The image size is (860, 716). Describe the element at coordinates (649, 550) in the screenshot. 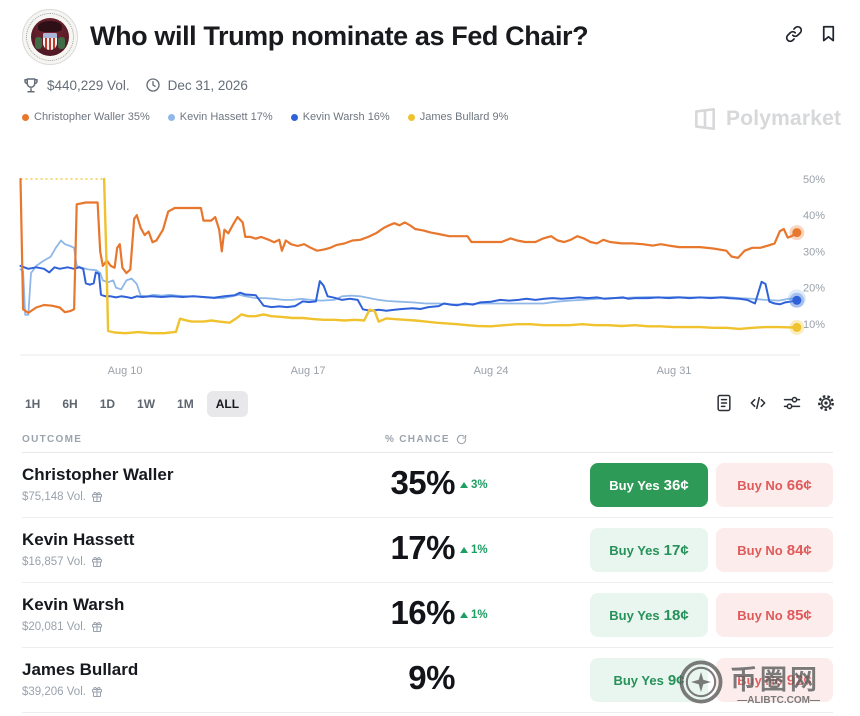

I see `buy-yes-button: Buy Yes 17¢` at that location.